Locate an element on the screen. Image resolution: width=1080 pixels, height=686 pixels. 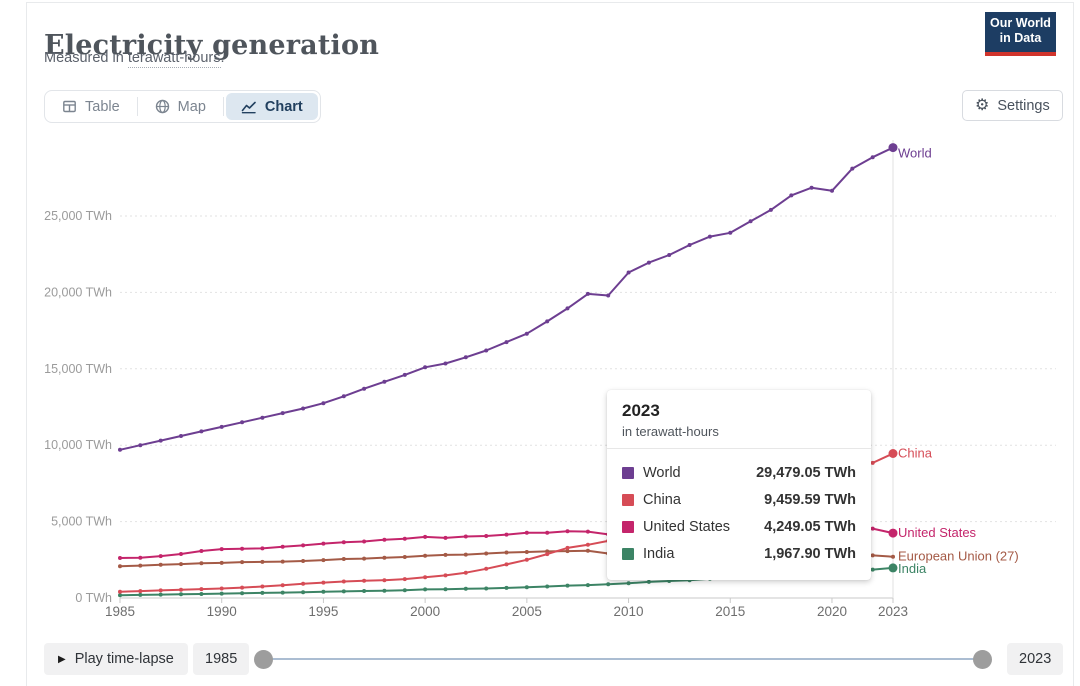
tab-divider is located at coordinates (137, 106).